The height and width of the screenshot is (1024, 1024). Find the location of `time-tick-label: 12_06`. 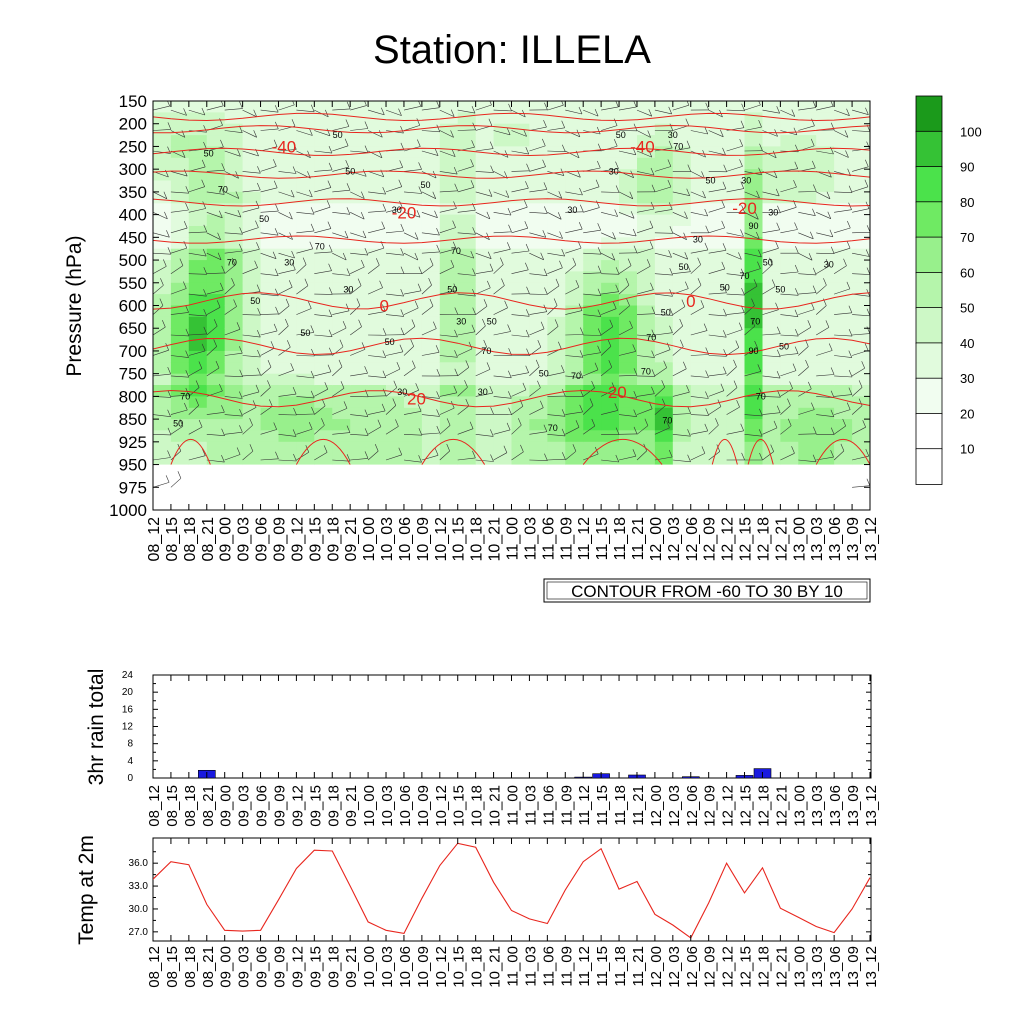

time-tick-label: 12_06 is located at coordinates (692, 806).